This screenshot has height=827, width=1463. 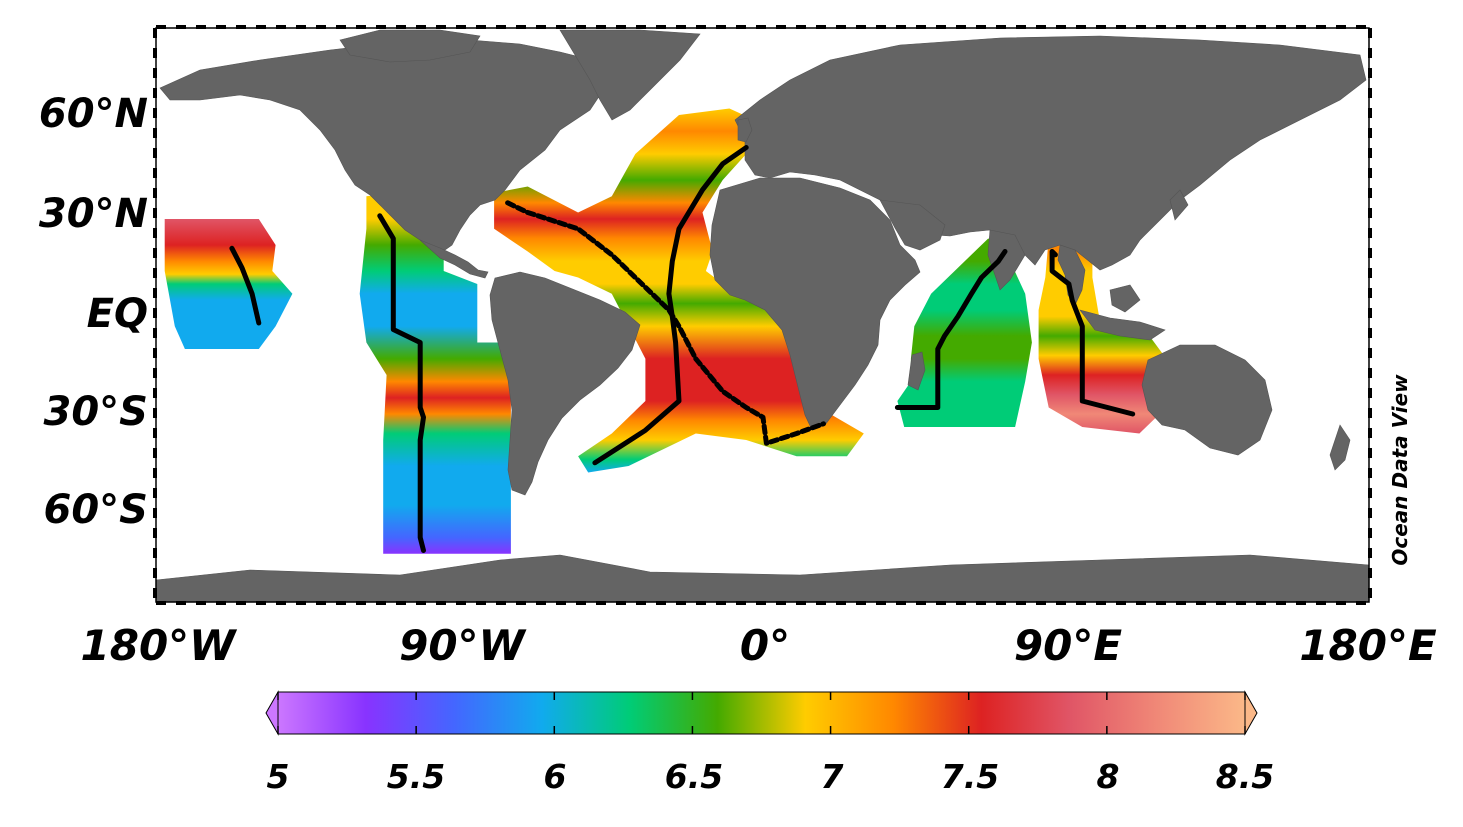 What do you see at coordinates (1368, 645) in the screenshot?
I see `lon-label-180e: 180°E` at bounding box center [1368, 645].